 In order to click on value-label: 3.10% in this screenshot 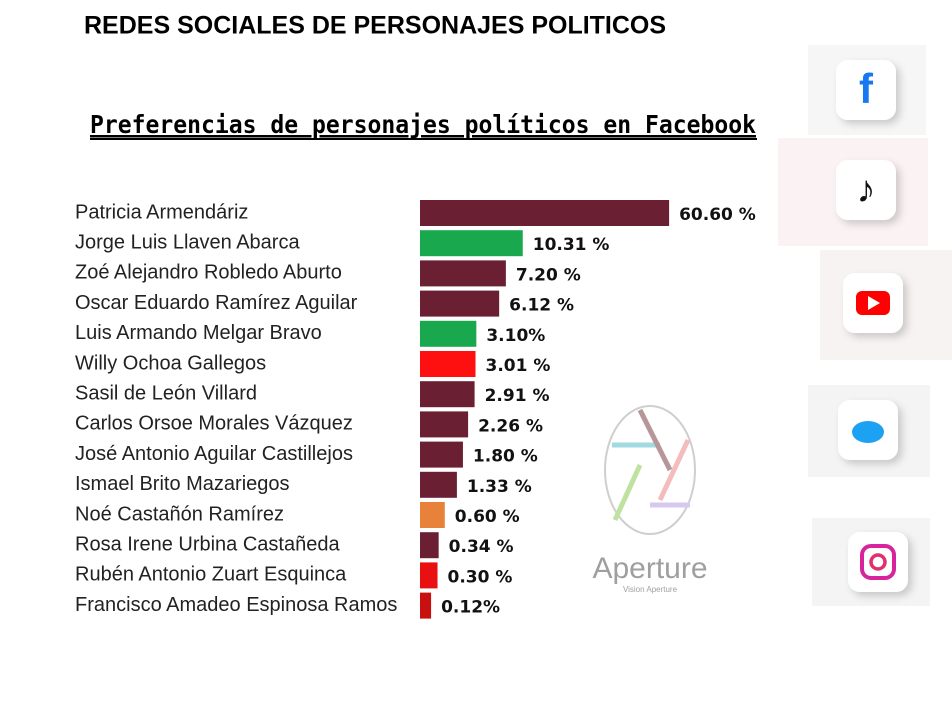, I will do `click(515, 336)`.